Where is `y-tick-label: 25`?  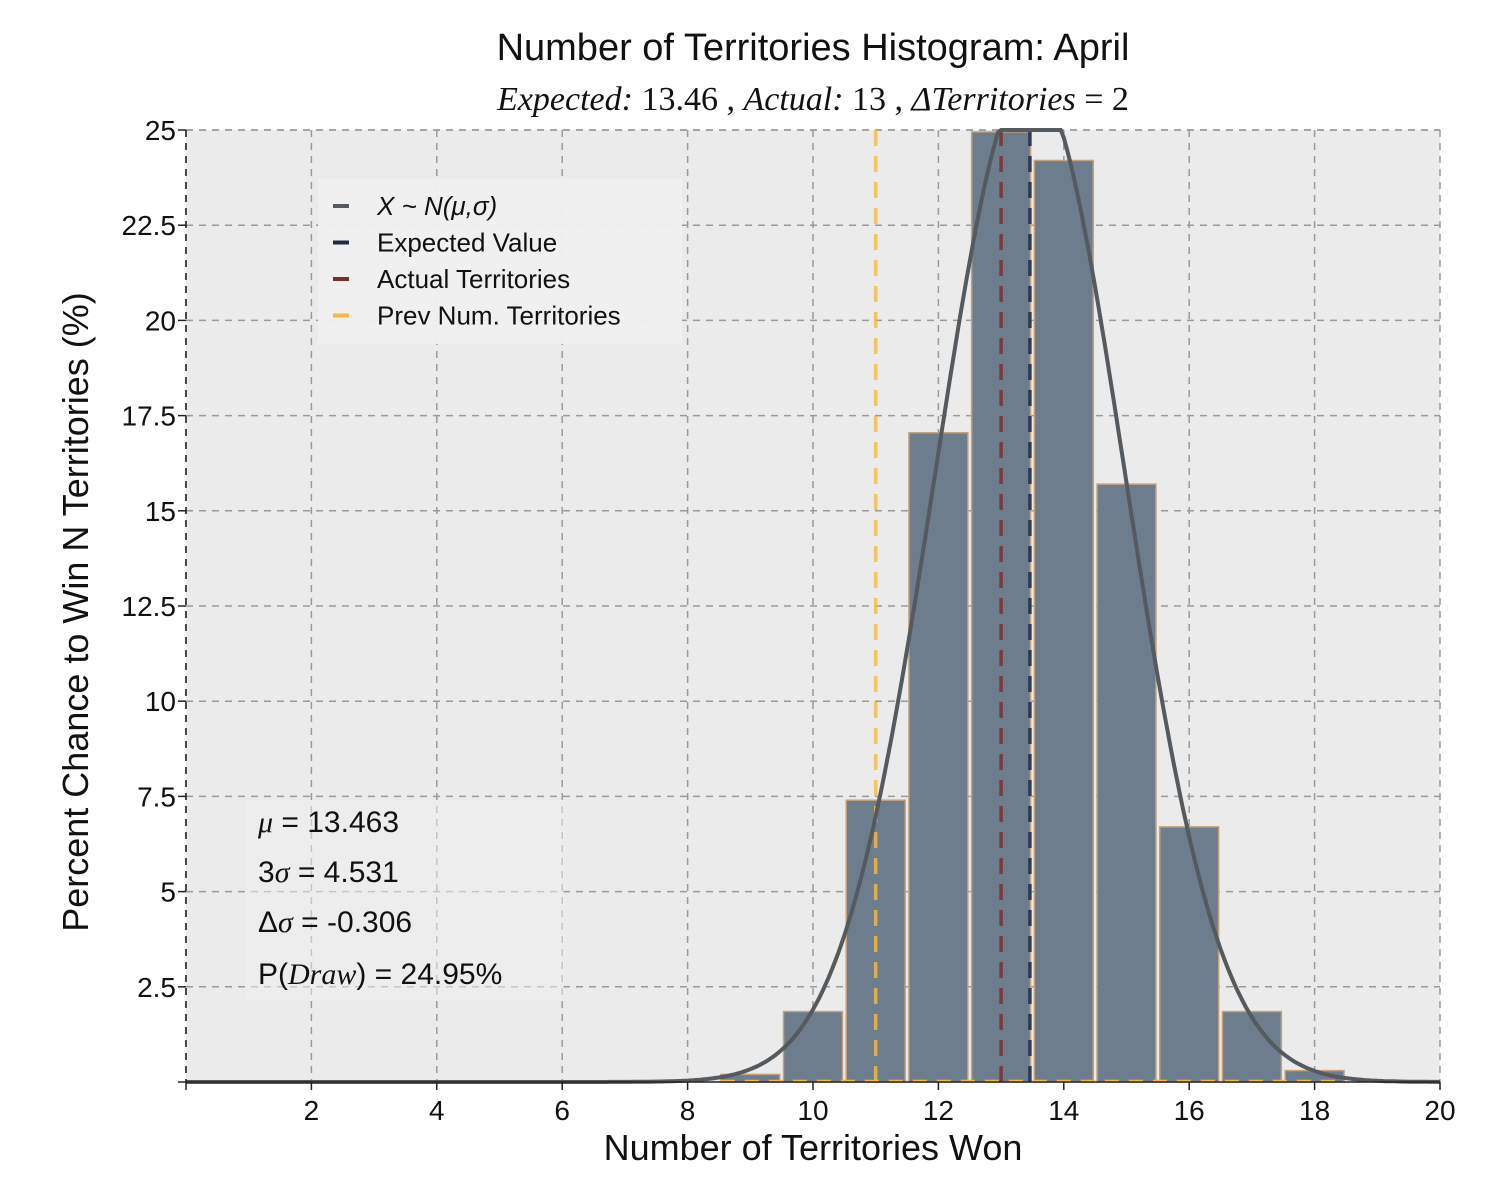 y-tick-label: 25 is located at coordinates (160, 130).